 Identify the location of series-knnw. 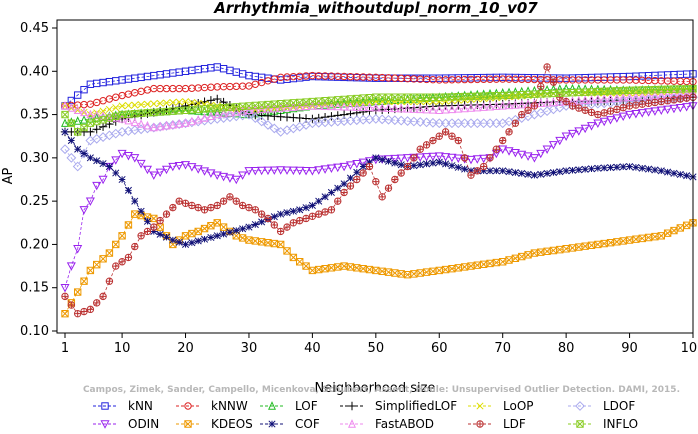
(379, 90).